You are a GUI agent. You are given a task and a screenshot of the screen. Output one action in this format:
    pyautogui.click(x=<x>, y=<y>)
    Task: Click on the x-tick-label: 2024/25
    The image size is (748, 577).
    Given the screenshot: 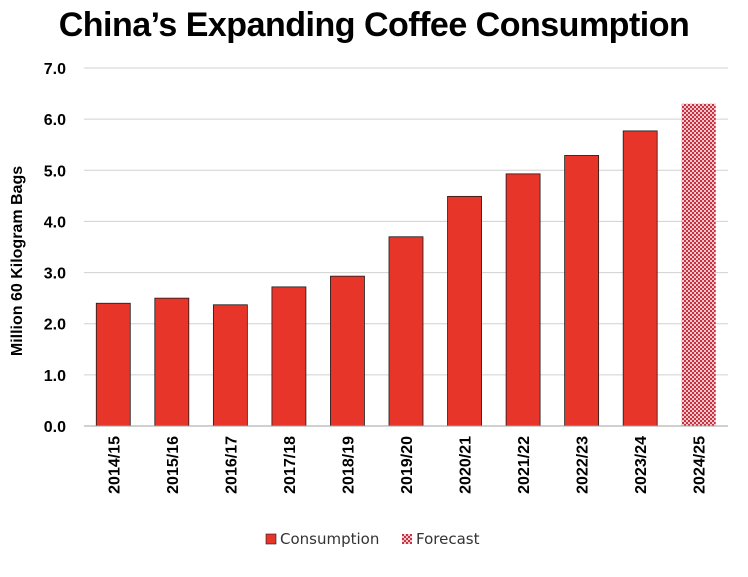 What is the action you would take?
    pyautogui.click(x=700, y=465)
    